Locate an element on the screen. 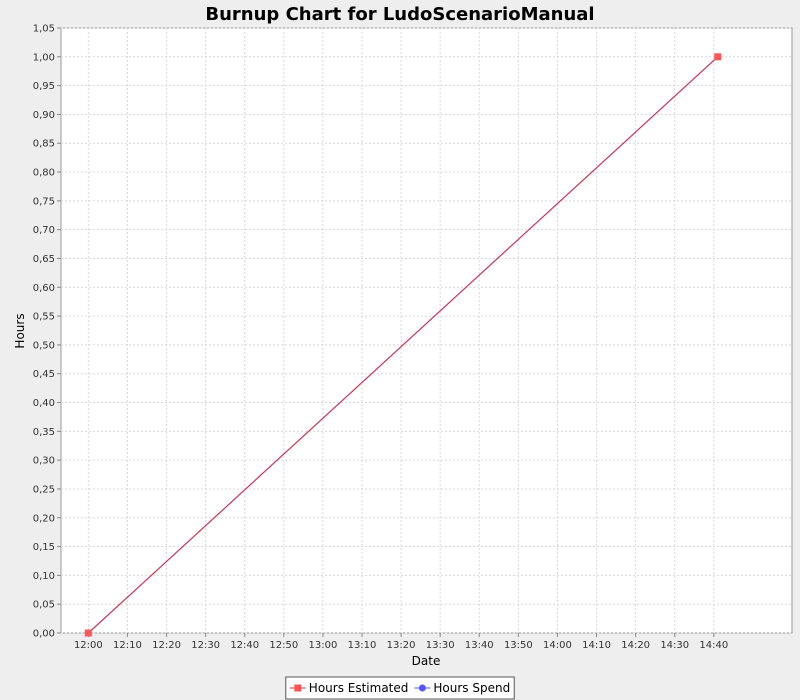  y-tick-label: 0,90 is located at coordinates (44, 115).